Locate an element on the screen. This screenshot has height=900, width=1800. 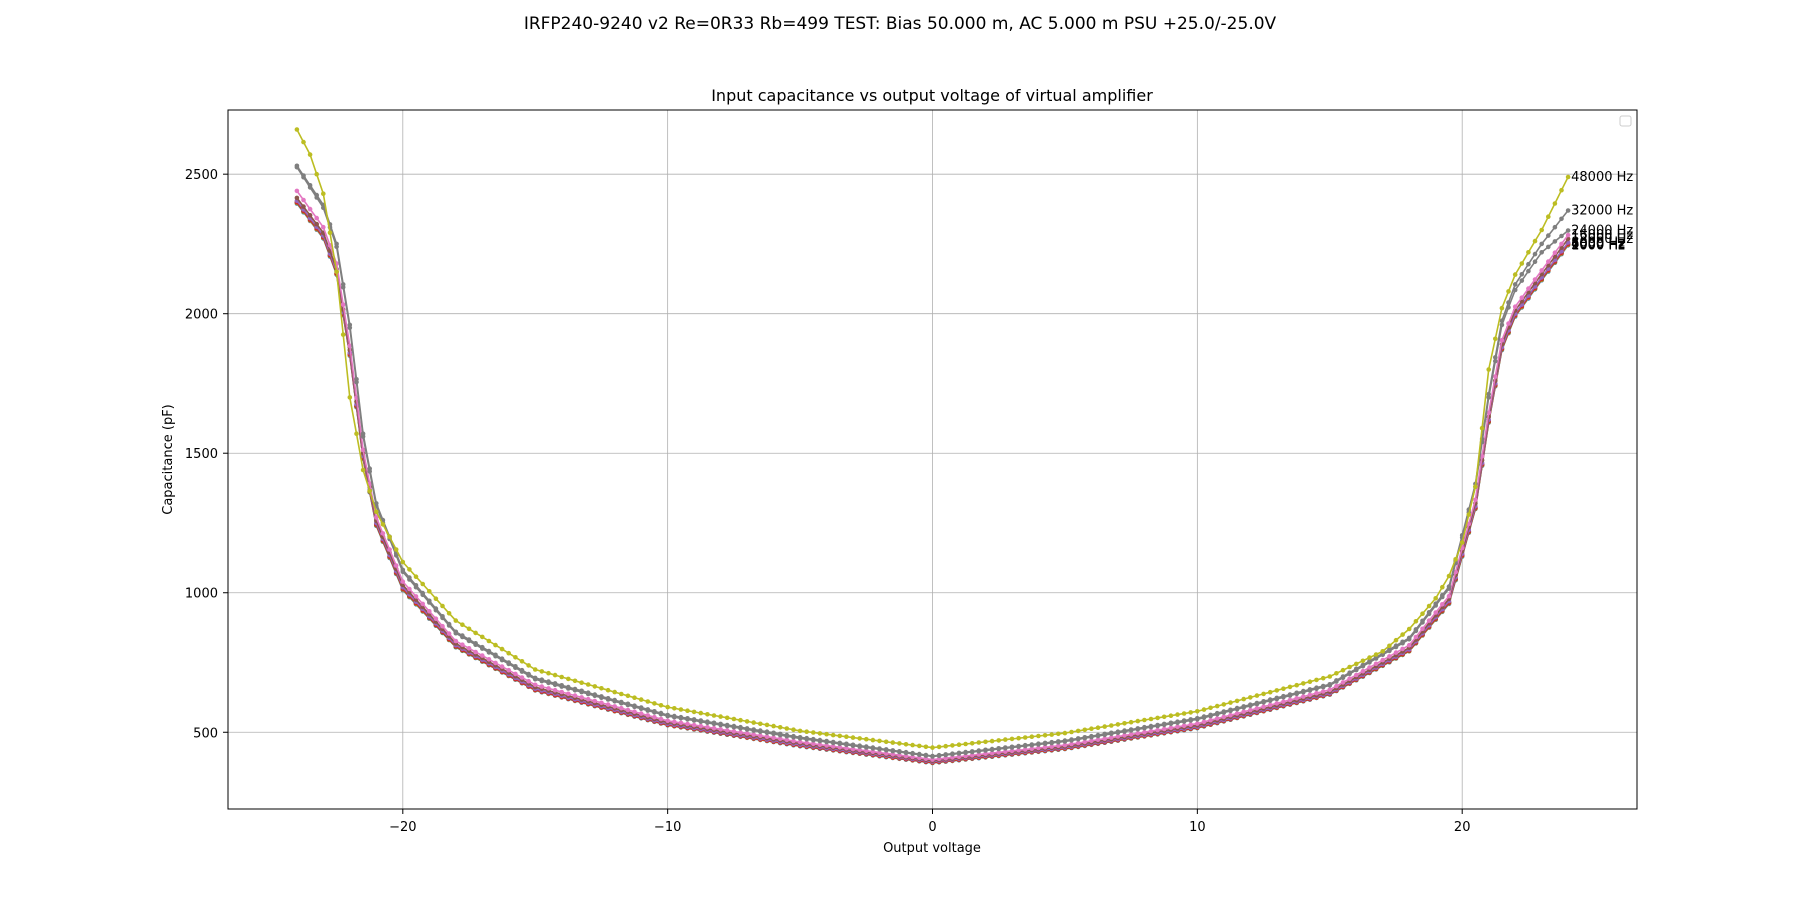
series-end-label: 32000 Hz is located at coordinates (1602, 210).